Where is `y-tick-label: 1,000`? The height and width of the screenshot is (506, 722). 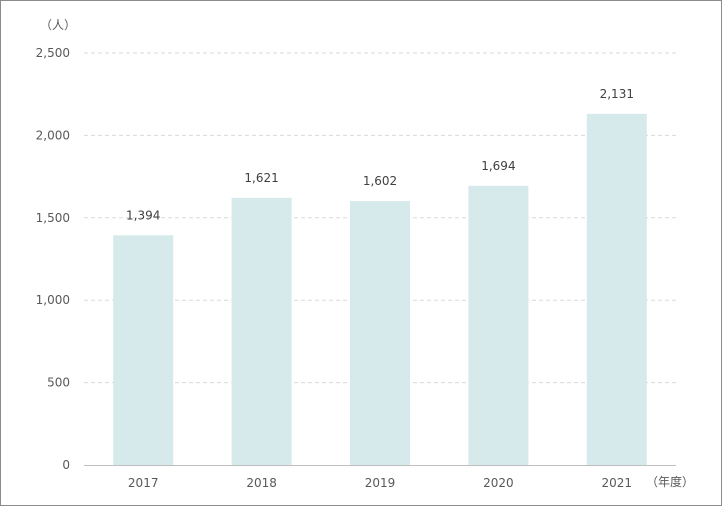 y-tick-label: 1,000 is located at coordinates (53, 300).